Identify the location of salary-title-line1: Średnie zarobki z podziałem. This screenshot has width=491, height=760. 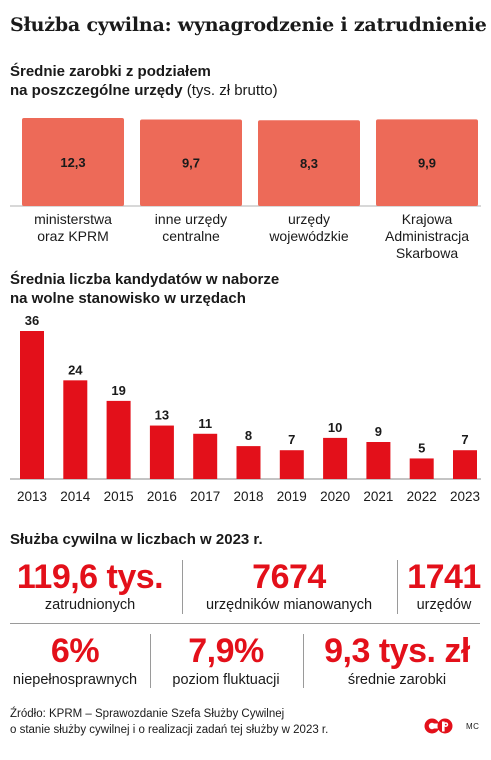
(110, 71).